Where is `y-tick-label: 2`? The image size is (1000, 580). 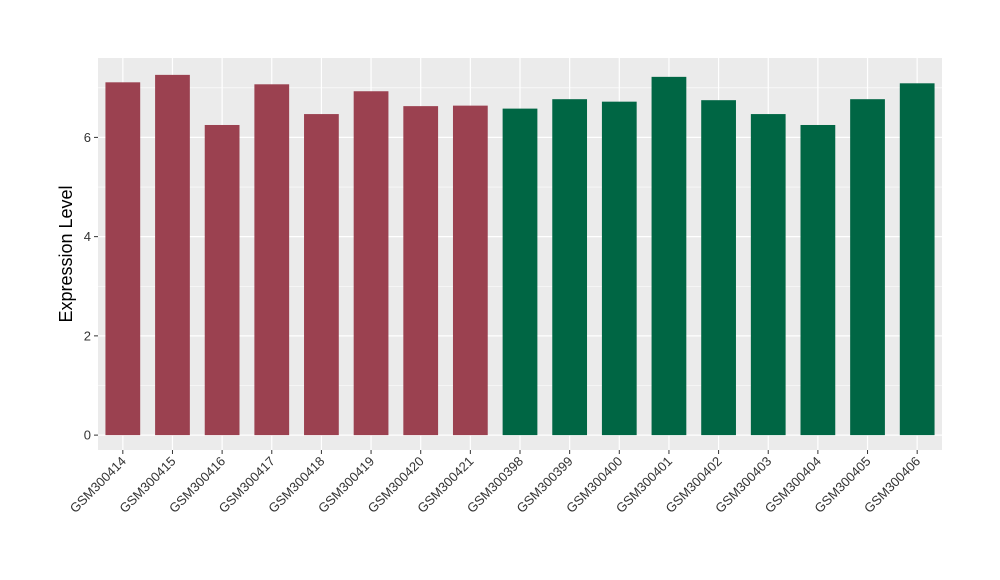 y-tick-label: 2 is located at coordinates (87, 335).